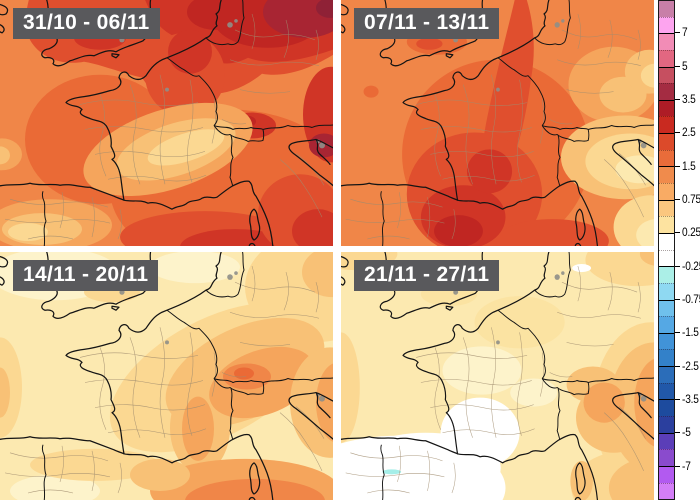  What do you see at coordinates (86, 24) in the screenshot?
I see `panel-date-label-week1: 31/10 - 06/11` at bounding box center [86, 24].